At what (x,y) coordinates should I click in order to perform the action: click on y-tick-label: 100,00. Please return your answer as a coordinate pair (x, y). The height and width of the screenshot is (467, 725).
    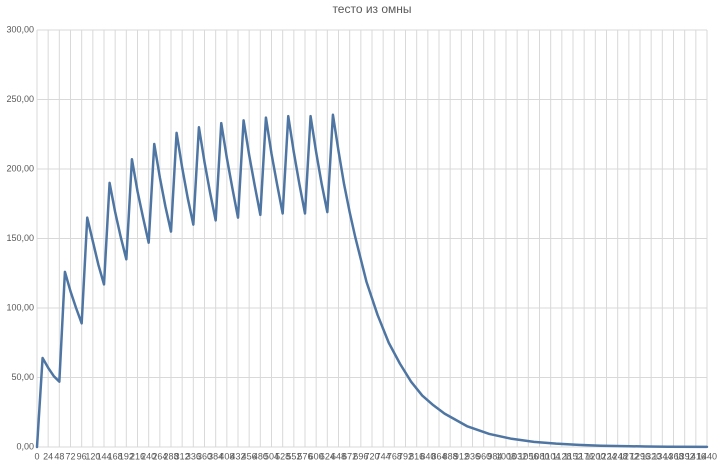
    Looking at the image, I should click on (20, 307).